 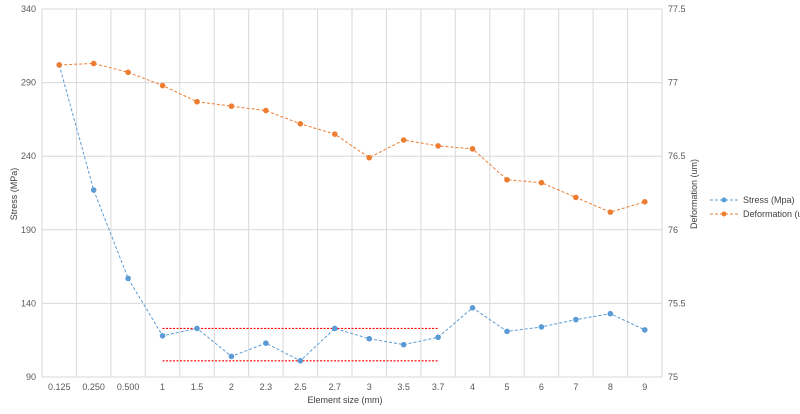 What do you see at coordinates (438, 387) in the screenshot?
I see `x-tick-label: 3.7` at bounding box center [438, 387].